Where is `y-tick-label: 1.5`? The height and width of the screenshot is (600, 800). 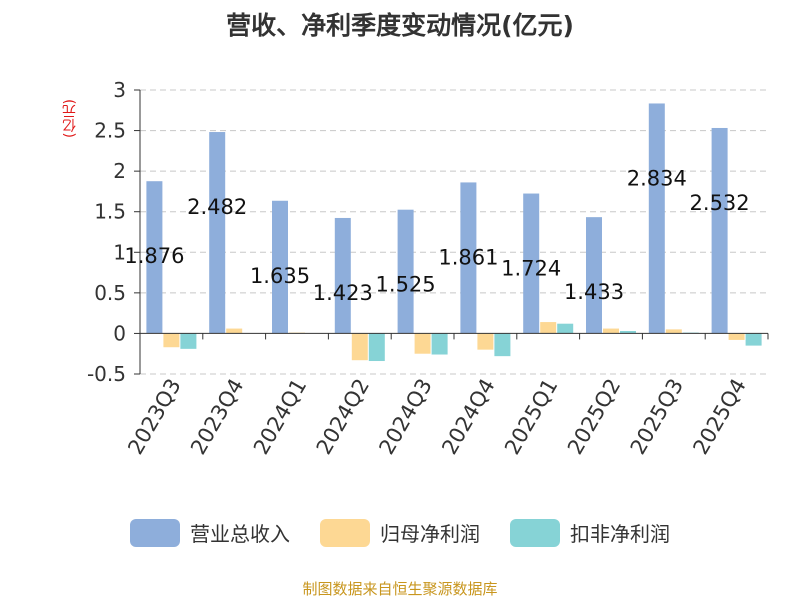
y-tick-label: 1.5 is located at coordinates (110, 212).